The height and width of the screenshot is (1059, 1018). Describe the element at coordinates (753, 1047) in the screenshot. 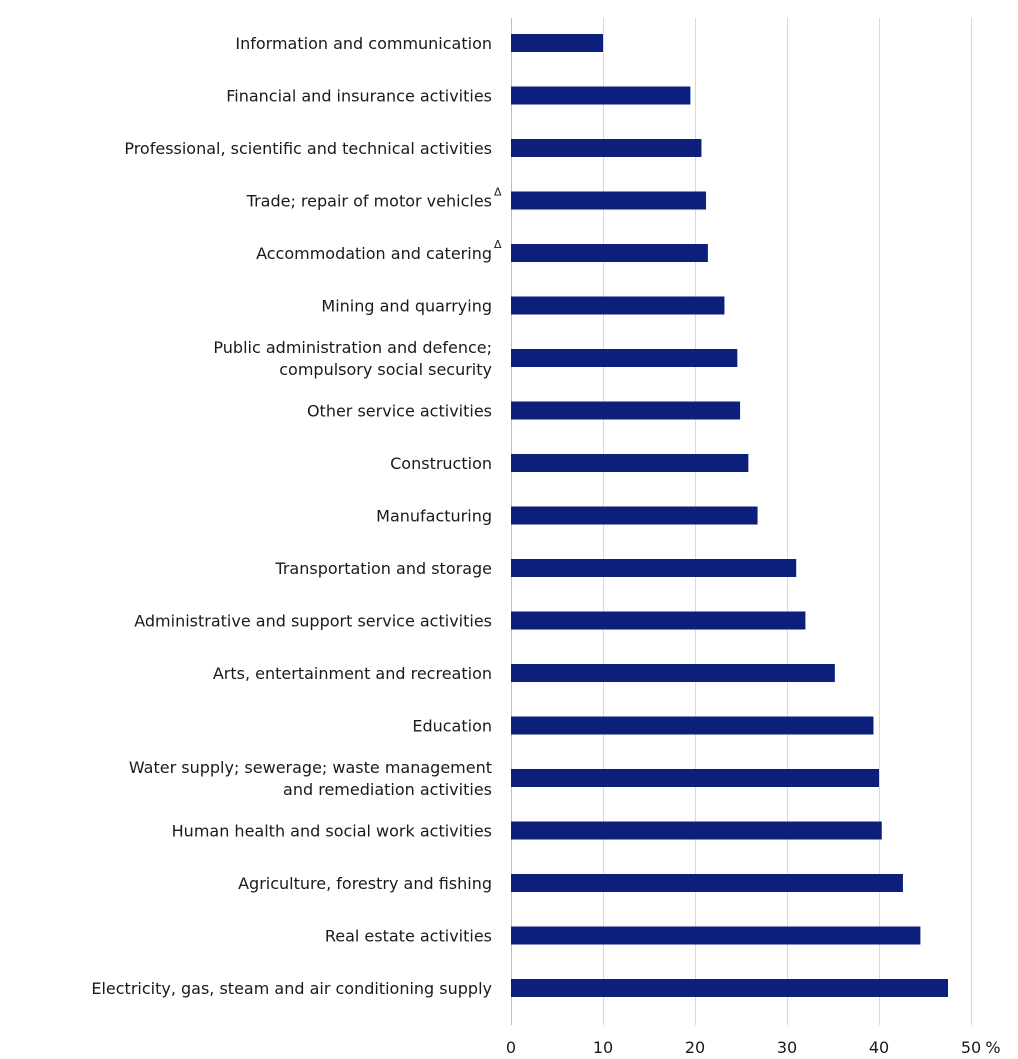

I see `x-axis-ticks: 0 10 20 30 40 50%` at that location.